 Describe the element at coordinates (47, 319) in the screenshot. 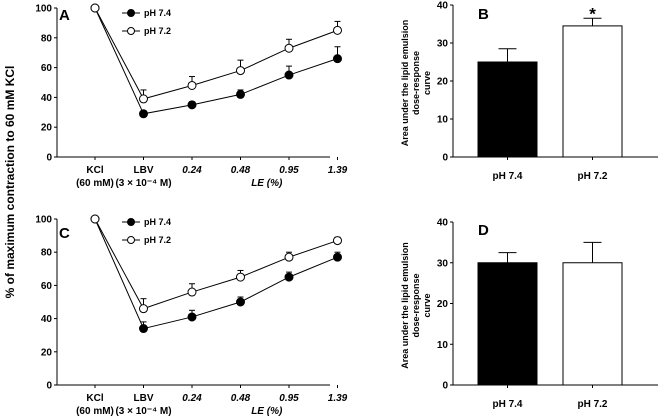

I see `panel-c-y-tick-label: 40` at that location.